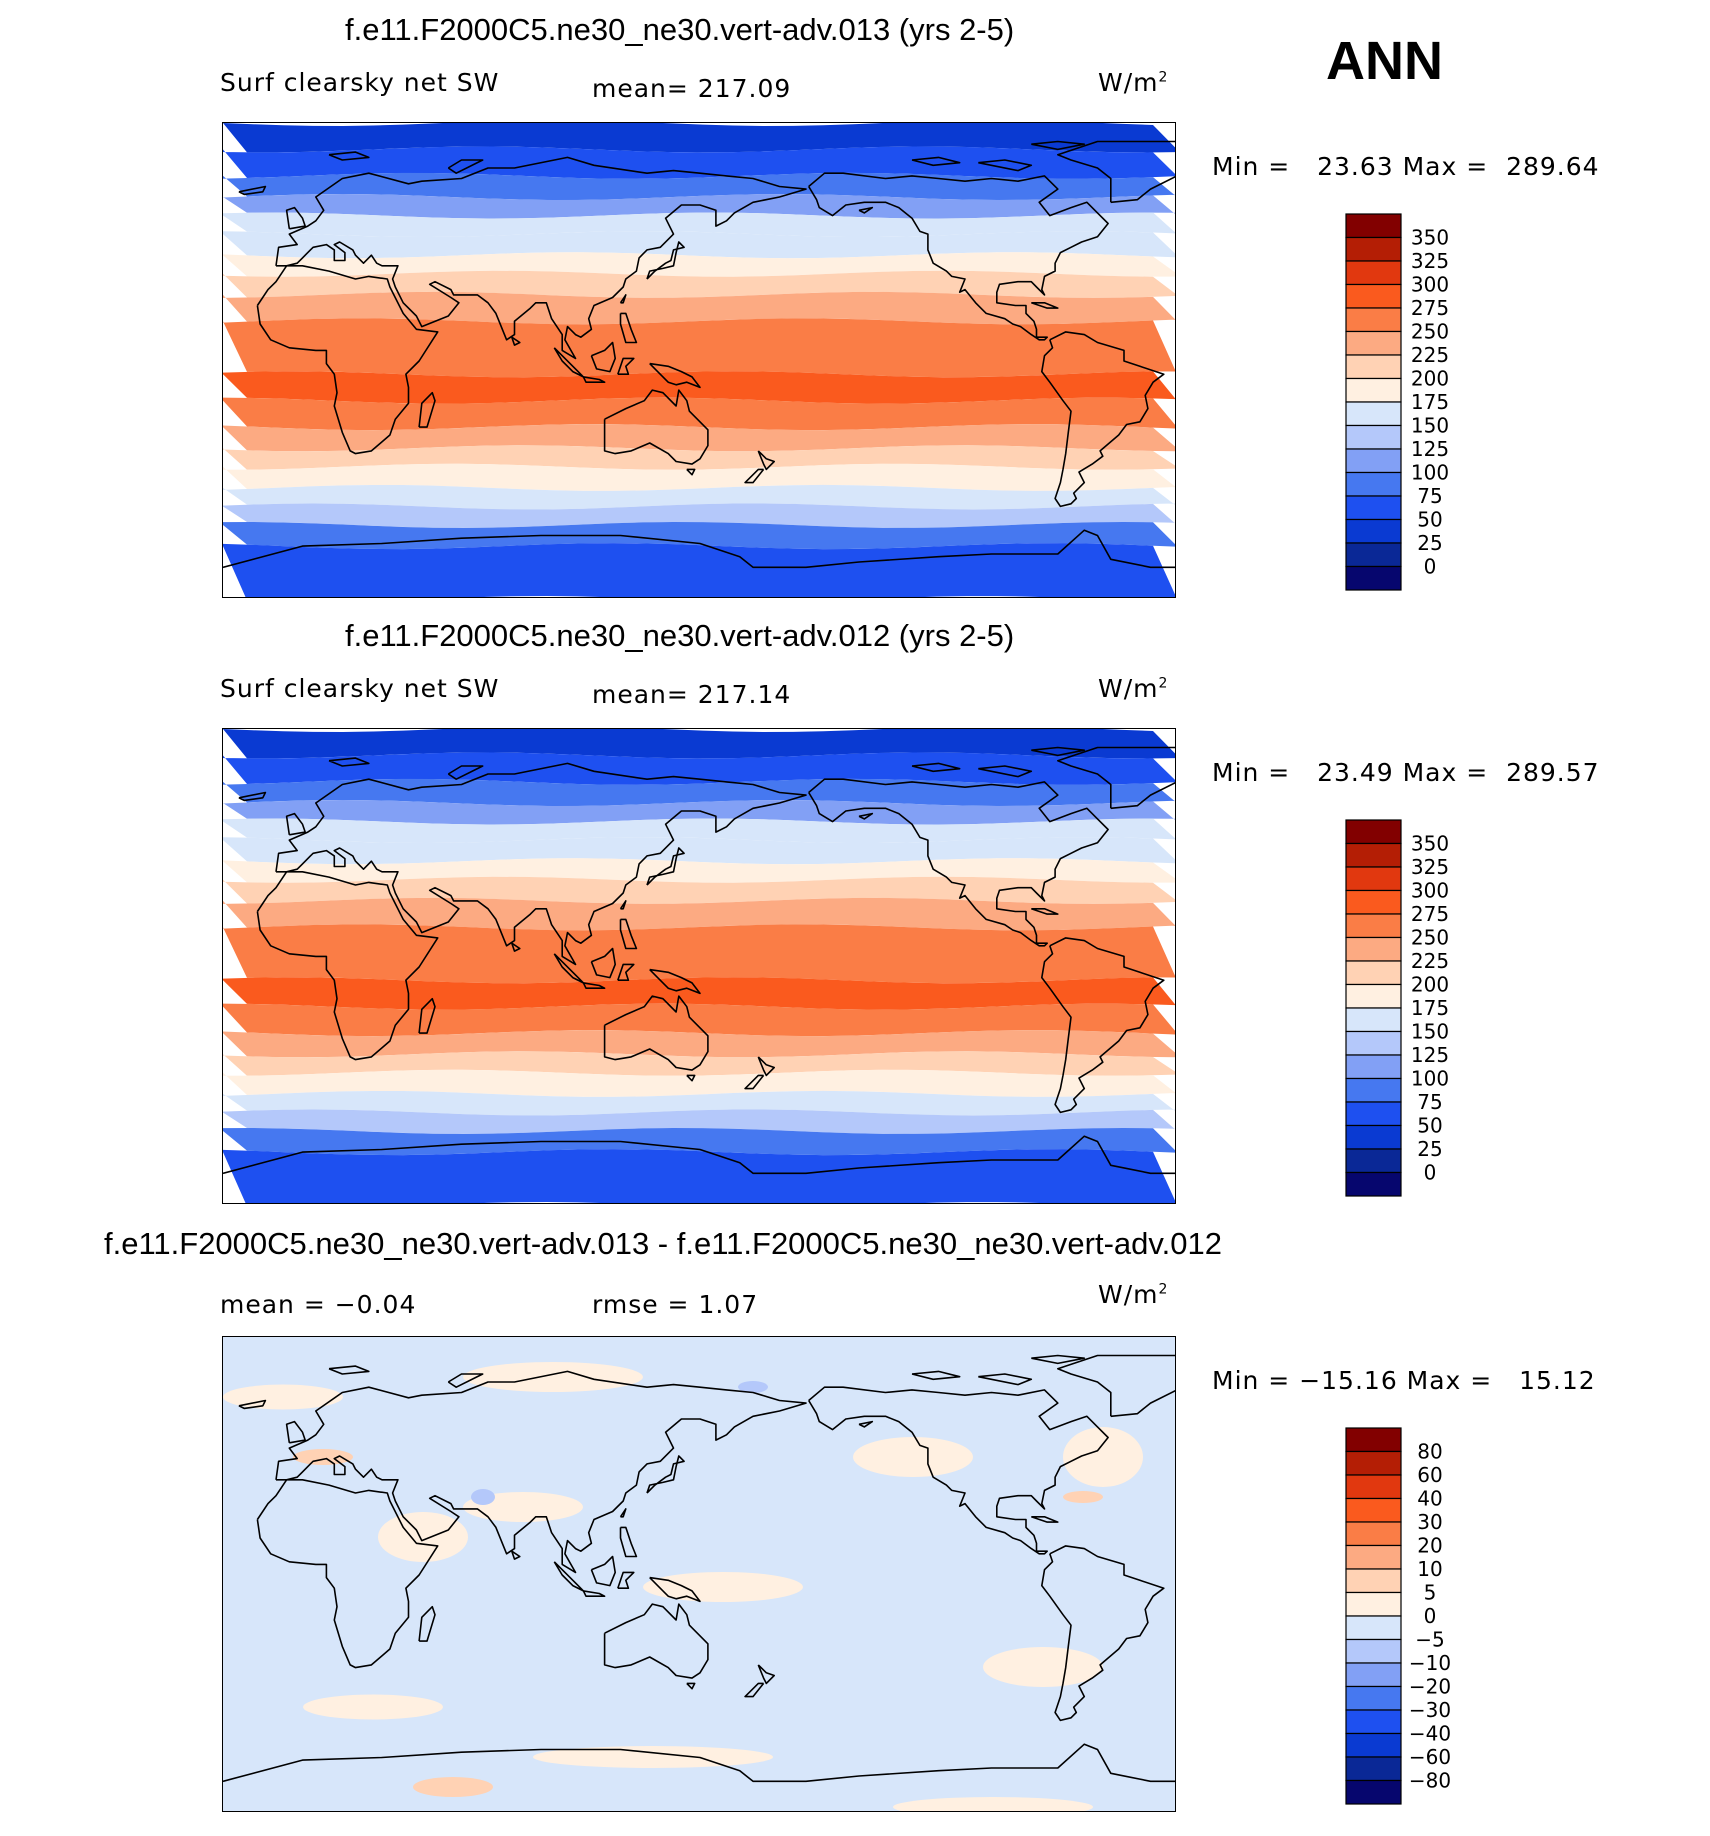 The width and height of the screenshot is (1710, 1836). What do you see at coordinates (1430, 308) in the screenshot?
I see `colorbar-tick-label: 275` at bounding box center [1430, 308].